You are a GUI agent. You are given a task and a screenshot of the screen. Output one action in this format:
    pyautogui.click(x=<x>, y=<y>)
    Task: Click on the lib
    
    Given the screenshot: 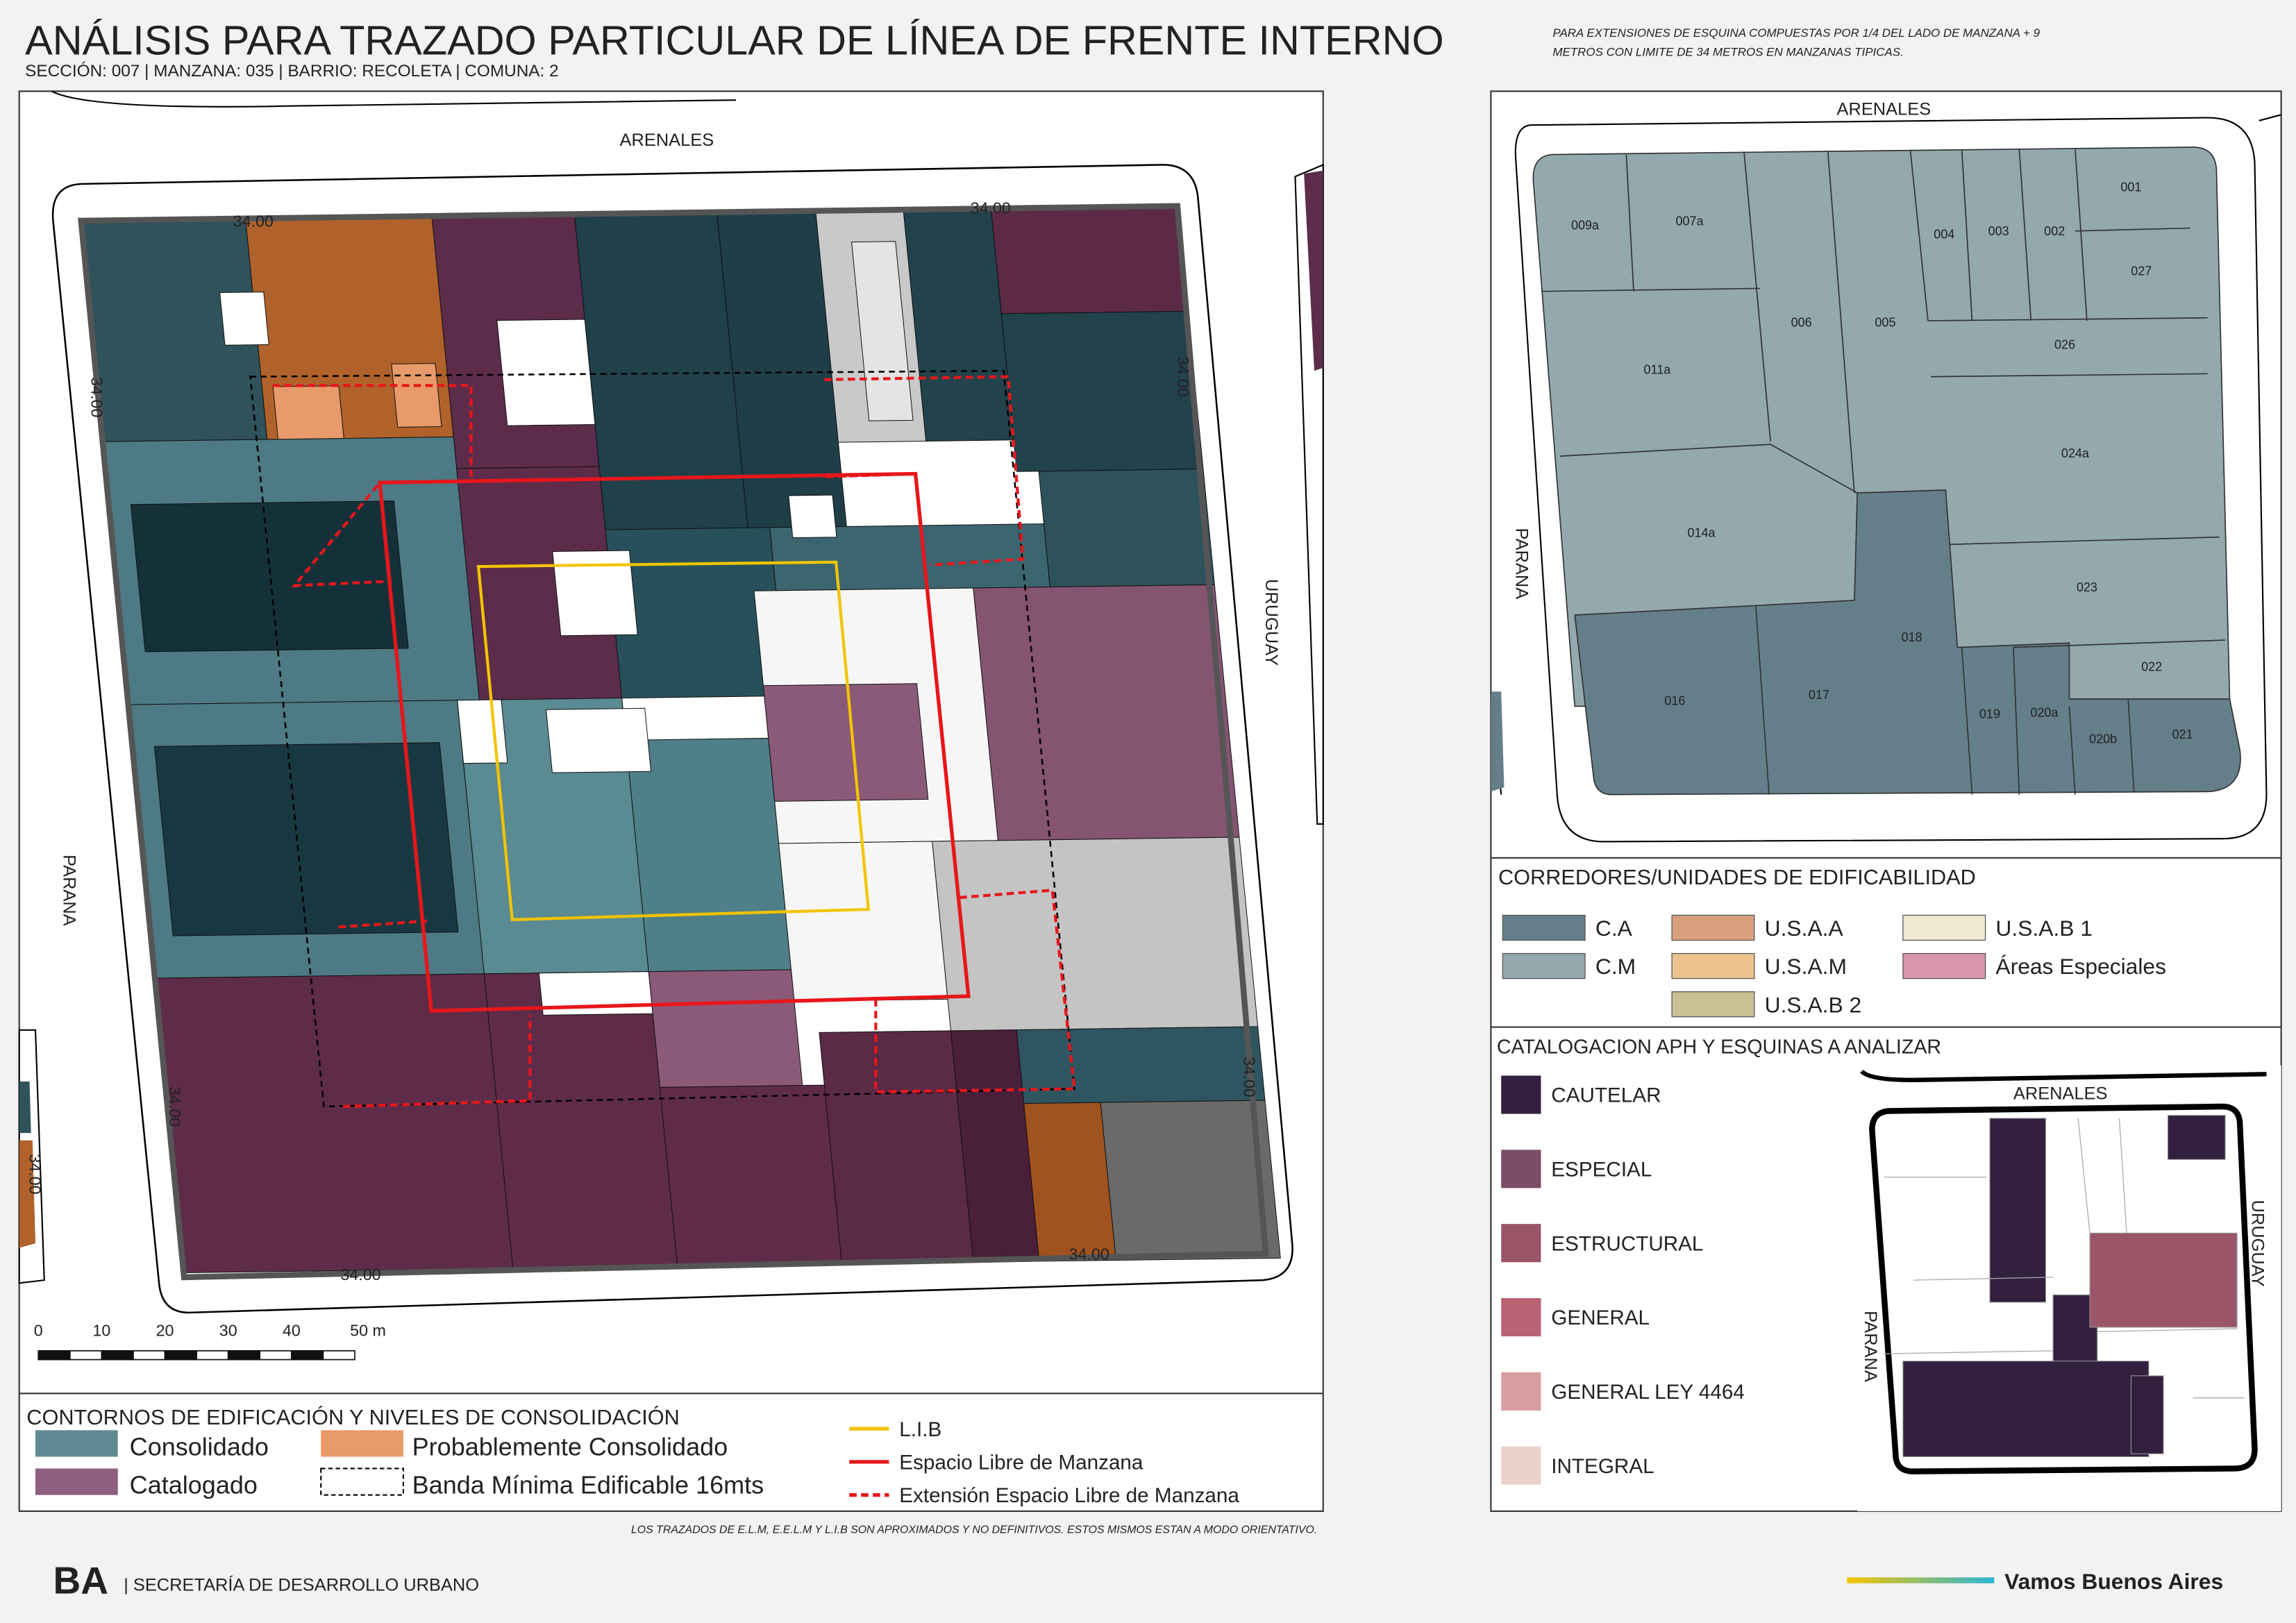 What is the action you would take?
    pyautogui.click(x=673, y=740)
    